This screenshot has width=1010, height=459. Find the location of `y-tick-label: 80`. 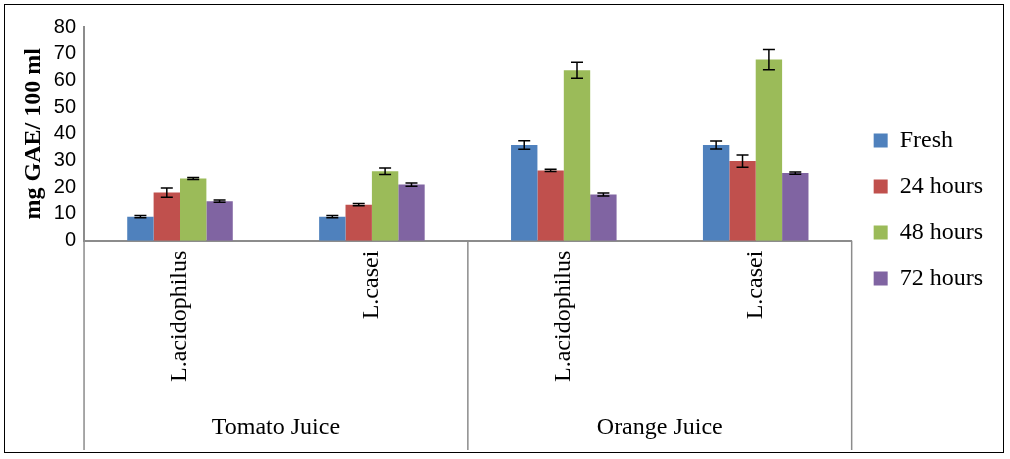

y-tick-label: 80 is located at coordinates (65, 25).